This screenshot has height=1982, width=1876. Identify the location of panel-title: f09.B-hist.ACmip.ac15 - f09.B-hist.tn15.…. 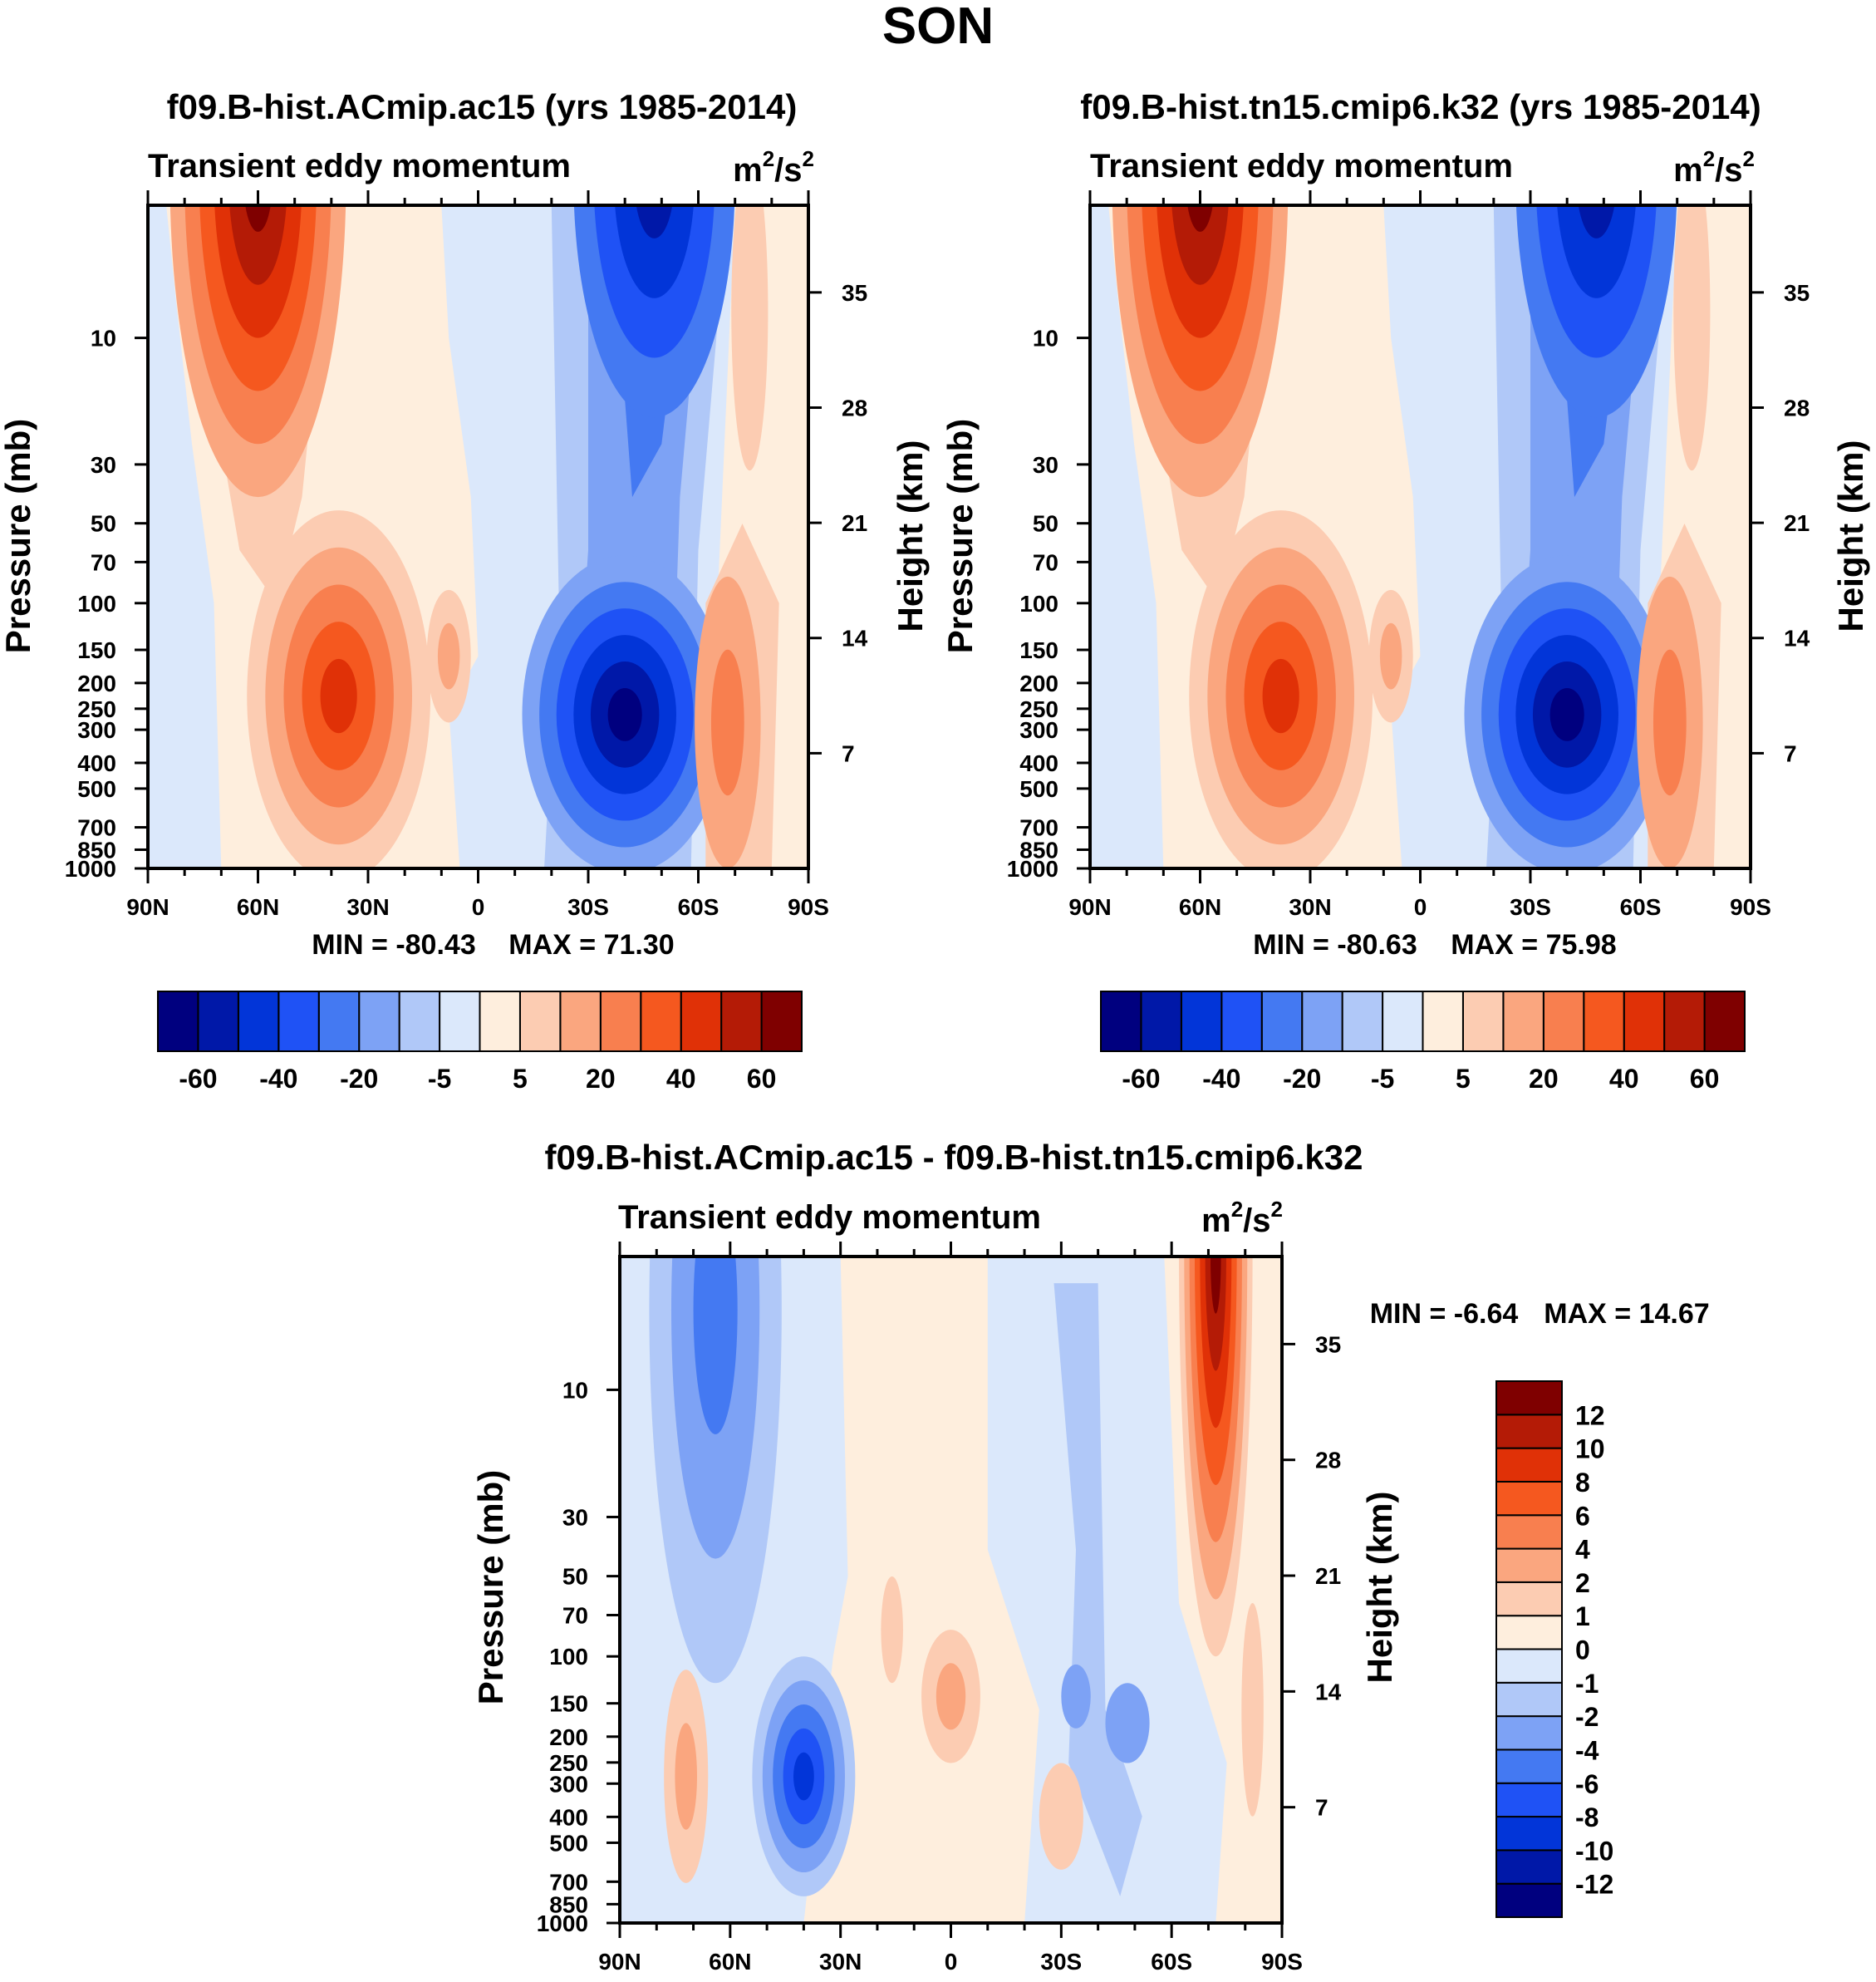
(954, 1157).